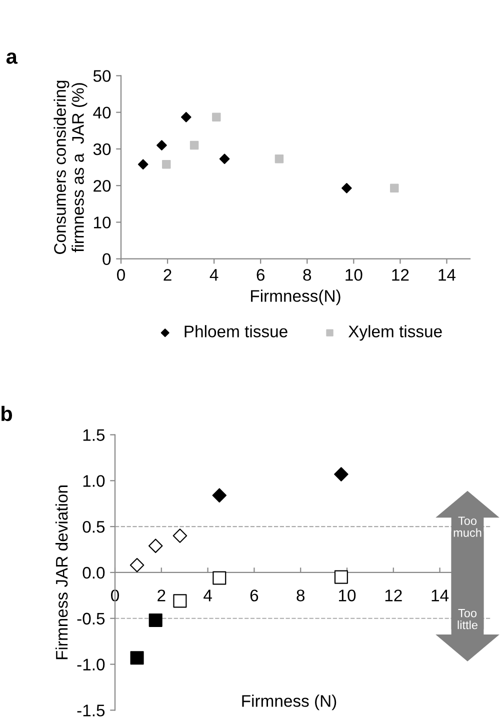  Describe the element at coordinates (121, 275) in the screenshot. I see `x-tick-label: 0` at that location.